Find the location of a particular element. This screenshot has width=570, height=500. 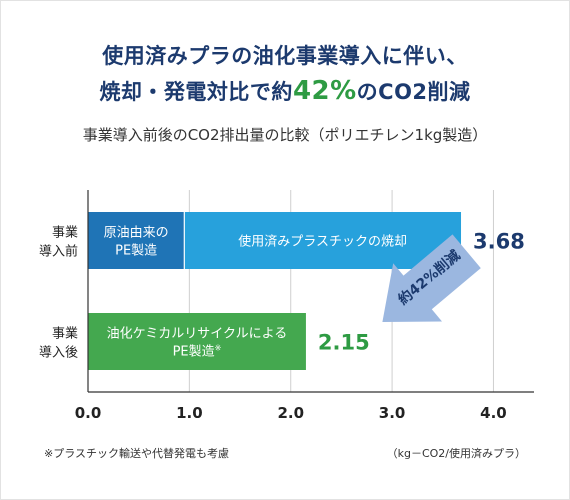

title-reduction-percent: 42% is located at coordinates (324, 91).